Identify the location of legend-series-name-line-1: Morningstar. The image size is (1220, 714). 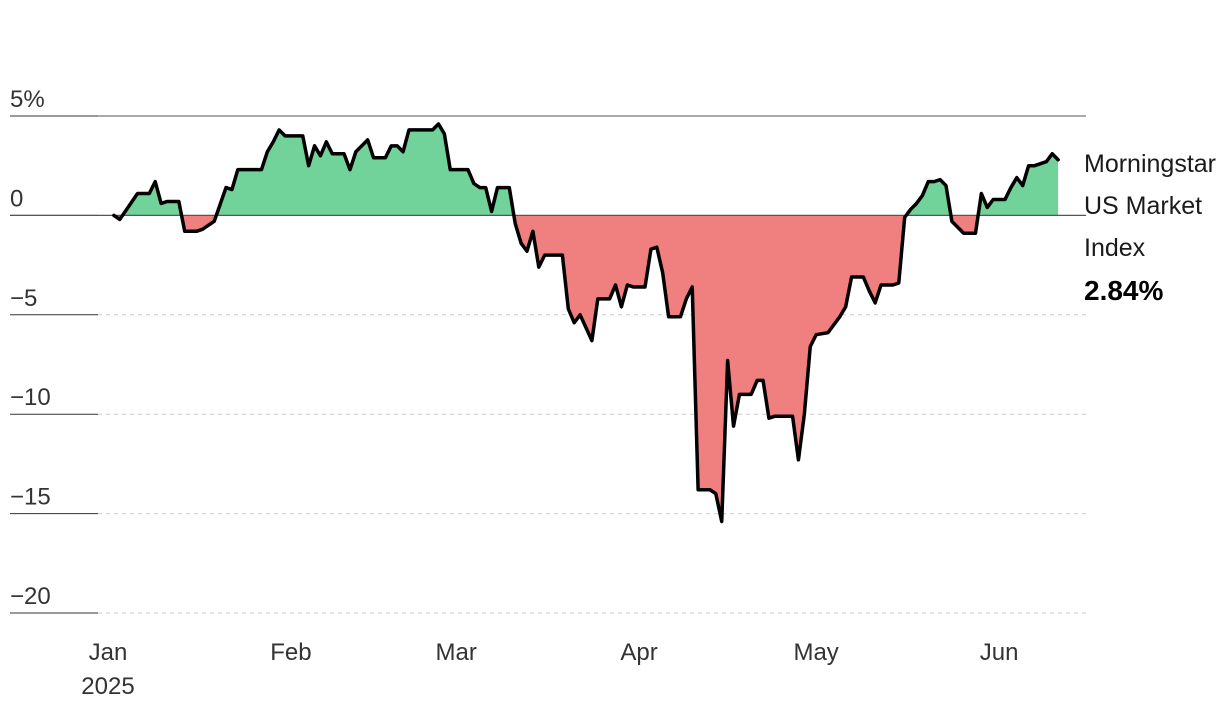
(1150, 164).